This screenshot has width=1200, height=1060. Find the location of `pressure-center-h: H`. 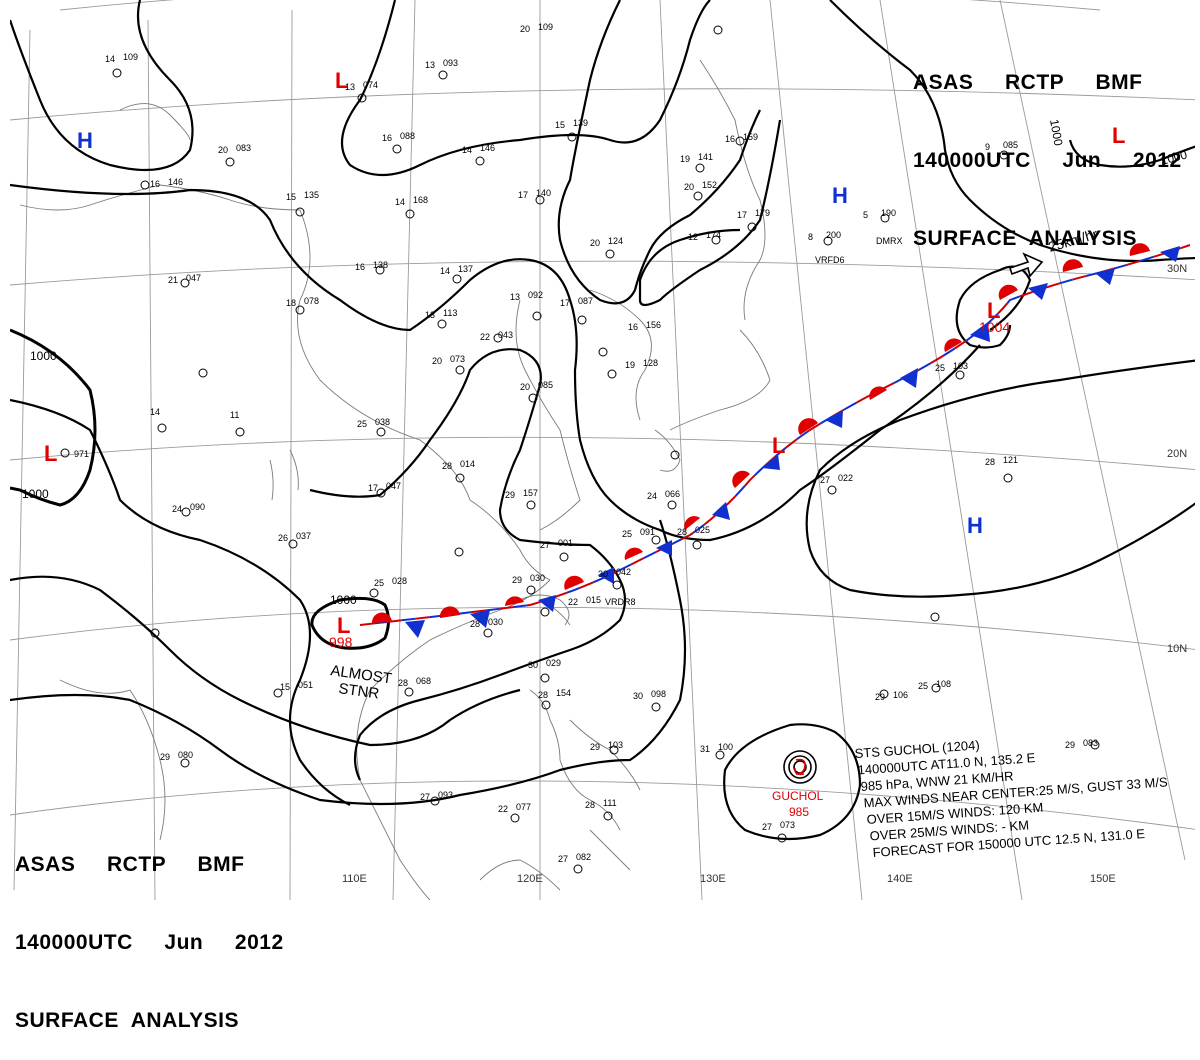

pressure-center-h: H is located at coordinates (975, 525).